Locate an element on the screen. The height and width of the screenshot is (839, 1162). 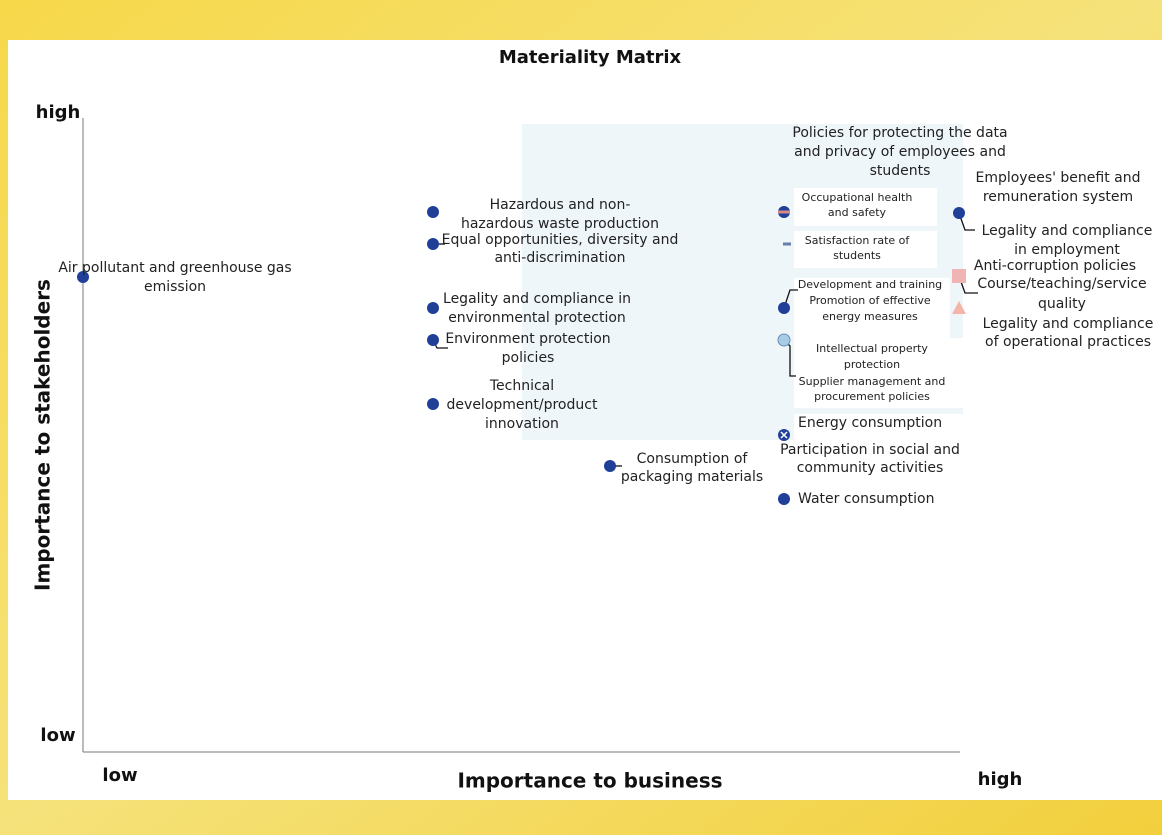
item-label: Course/teaching/service is located at coordinates (1061, 284).